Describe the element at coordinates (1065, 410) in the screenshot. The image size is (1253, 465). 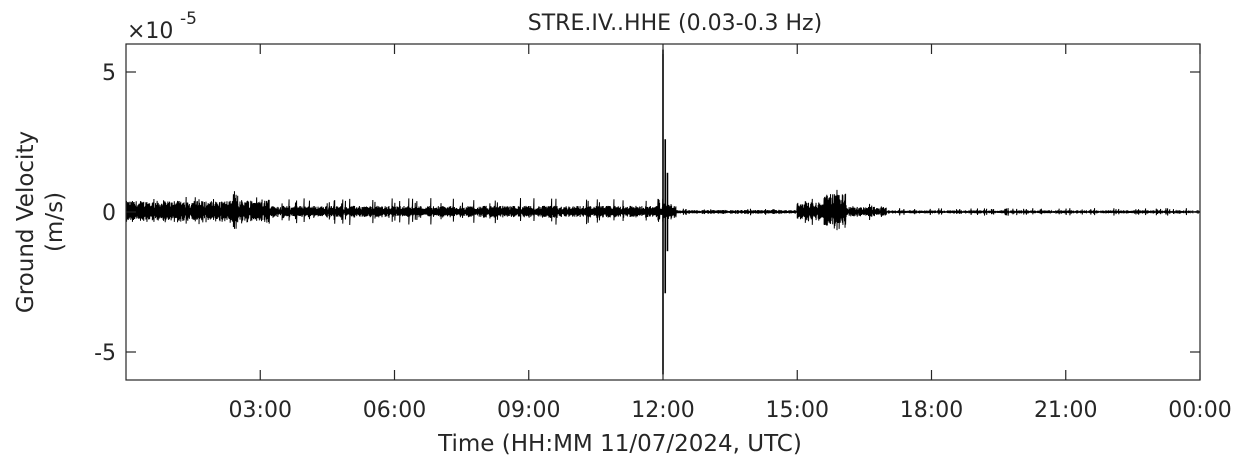
I see `x-tick-label: 21:00` at that location.